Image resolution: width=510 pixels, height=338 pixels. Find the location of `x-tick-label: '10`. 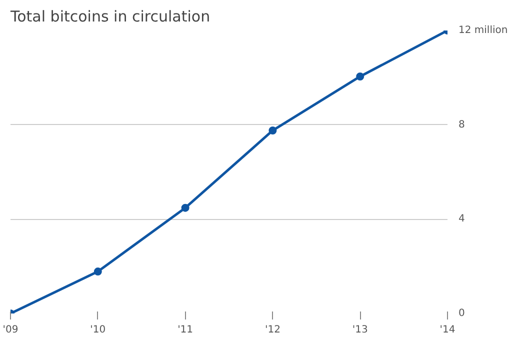

x-tick-label: '10 is located at coordinates (98, 330).